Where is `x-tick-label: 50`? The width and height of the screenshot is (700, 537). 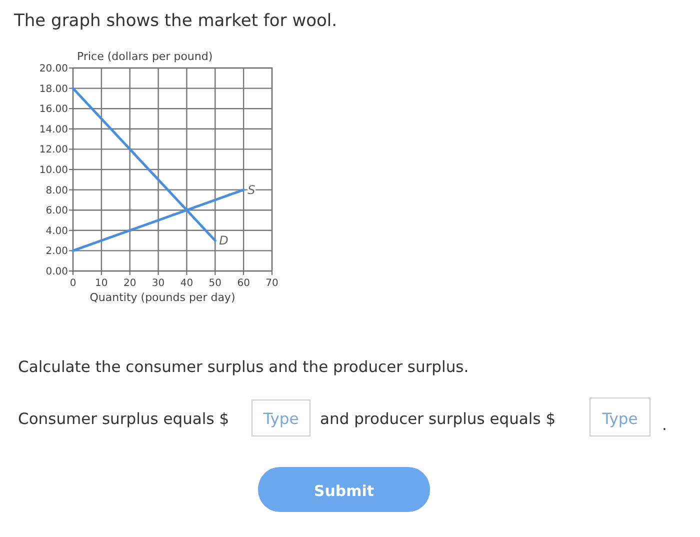 x-tick-label: 50 is located at coordinates (215, 283).